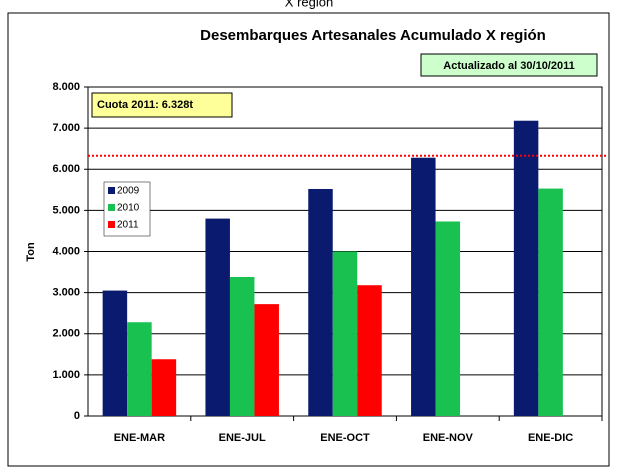 The height and width of the screenshot is (469, 618). Describe the element at coordinates (66, 375) in the screenshot. I see `y-tick-label: 1.000` at that location.